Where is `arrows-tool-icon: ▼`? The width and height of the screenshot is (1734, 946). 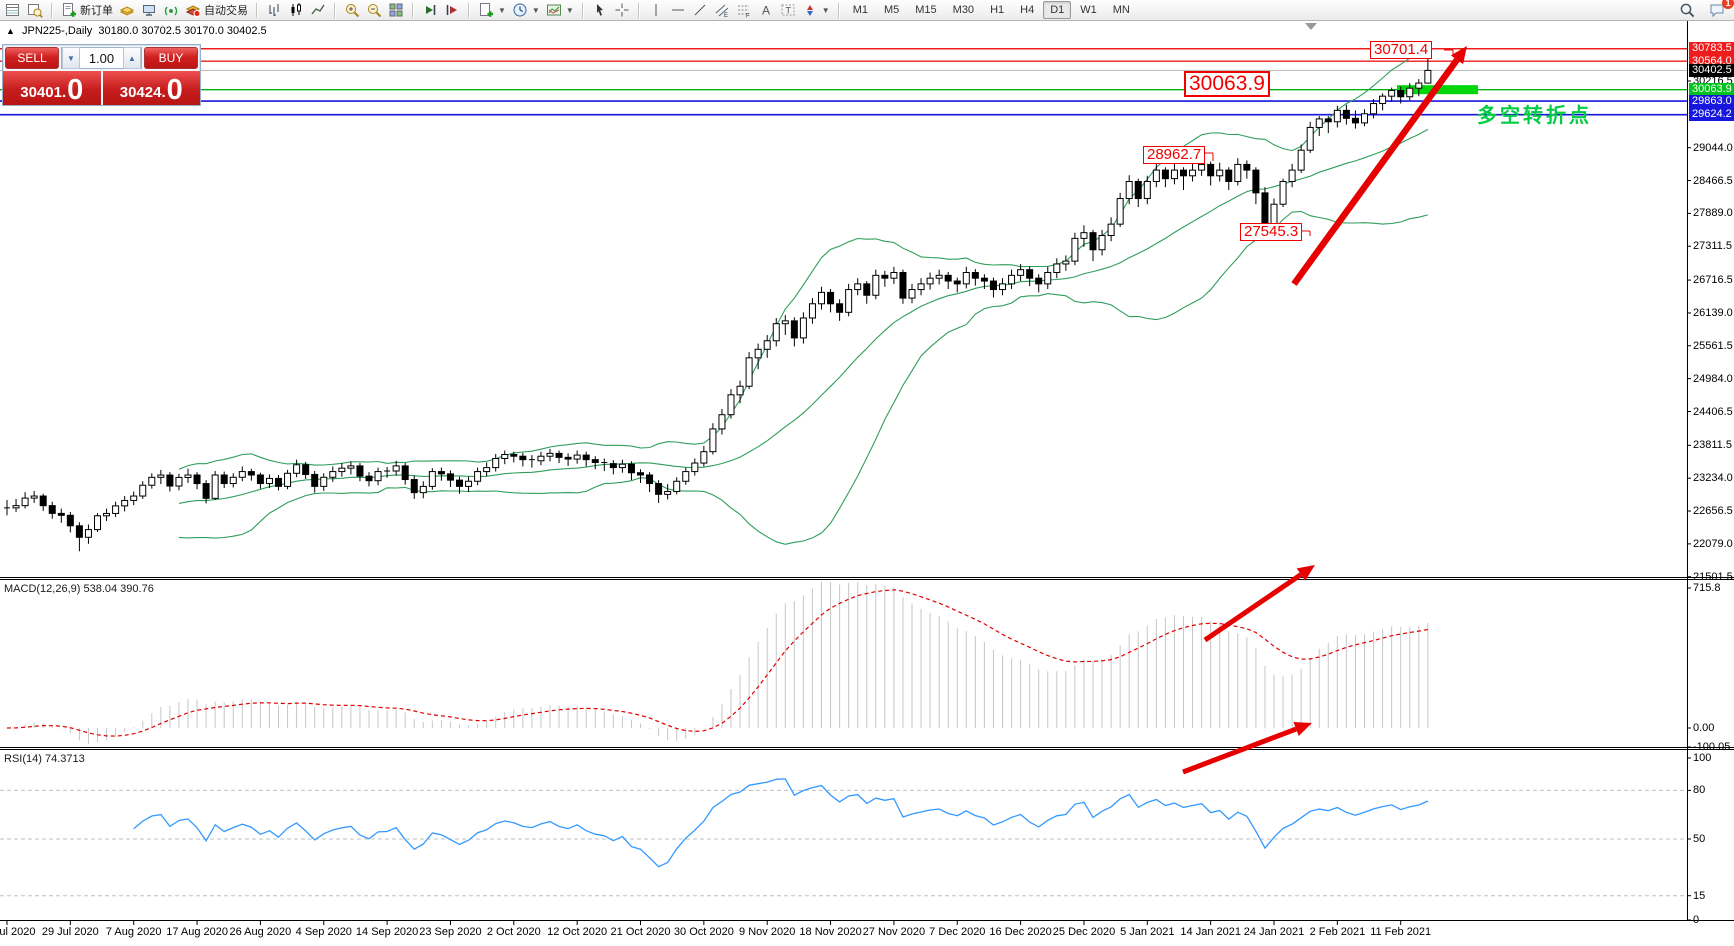
arrows-tool-icon: ▼ is located at coordinates (816, 10).